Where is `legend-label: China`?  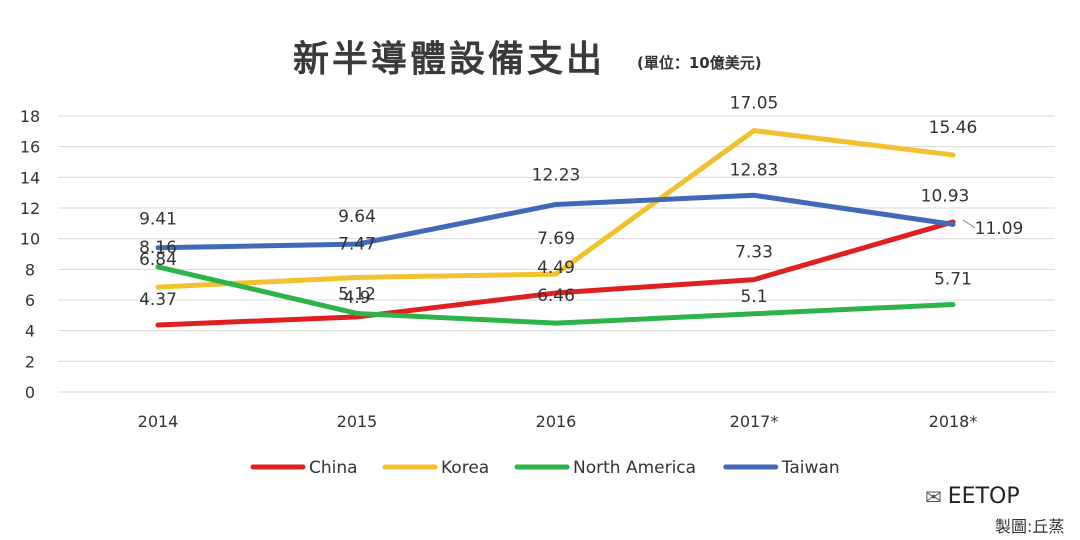 legend-label: China is located at coordinates (333, 468).